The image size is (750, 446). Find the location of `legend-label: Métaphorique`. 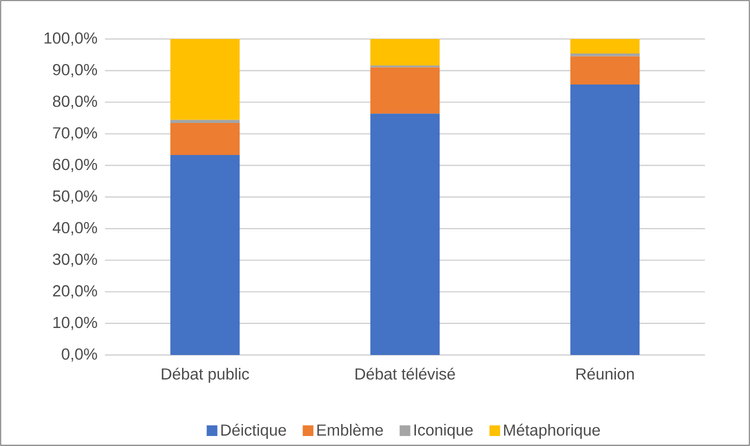

legend-label: Métaphorique is located at coordinates (552, 431).